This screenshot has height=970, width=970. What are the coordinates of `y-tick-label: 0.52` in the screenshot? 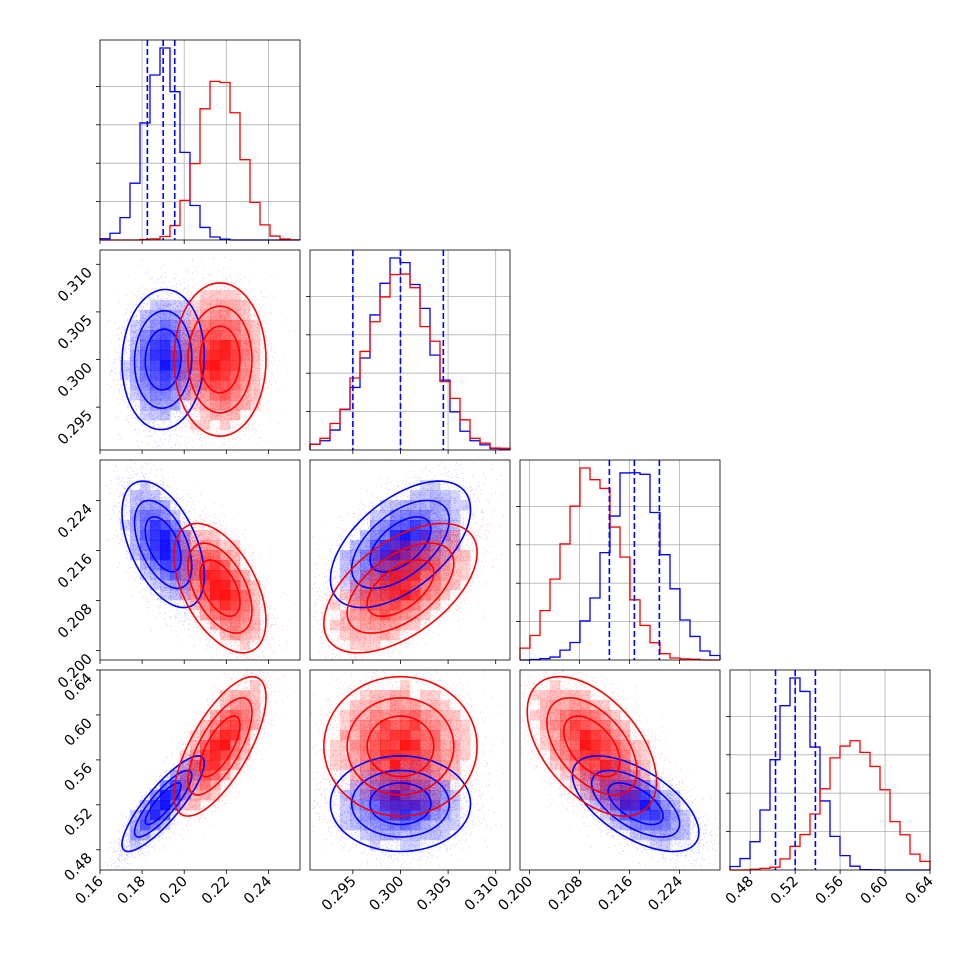 It's located at (79, 822).